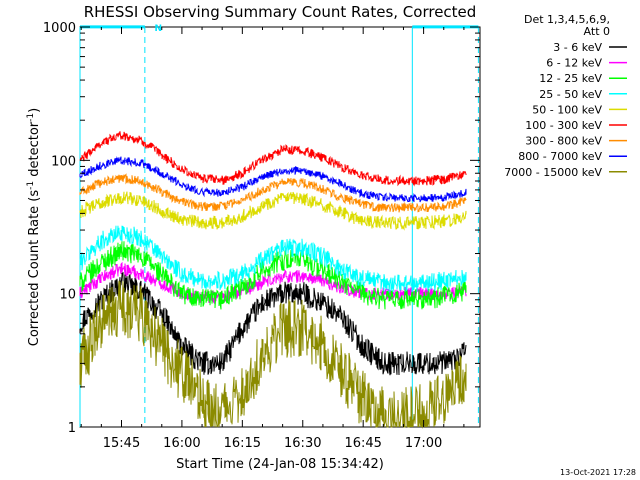 The height and width of the screenshot is (480, 640). I want to click on legend-label-8: 7000 - 15000 keV, so click(553, 172).